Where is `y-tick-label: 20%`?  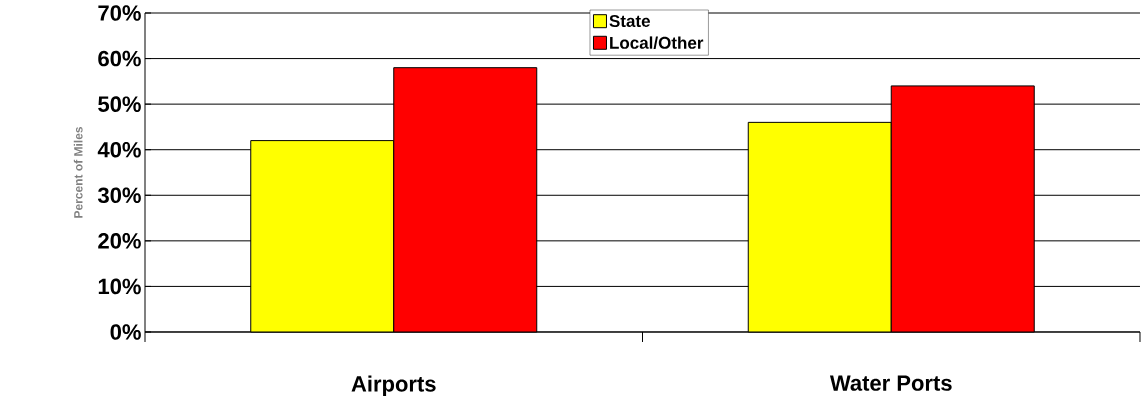
y-tick-label: 20% is located at coordinates (119, 241).